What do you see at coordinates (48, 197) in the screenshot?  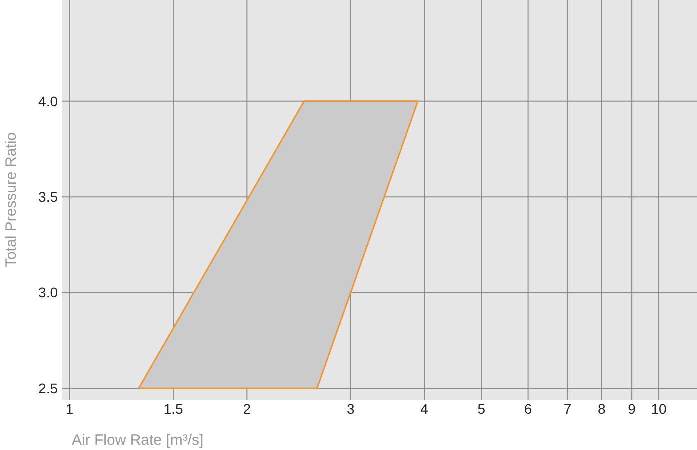 I see `y-tick-label: 3.5` at bounding box center [48, 197].